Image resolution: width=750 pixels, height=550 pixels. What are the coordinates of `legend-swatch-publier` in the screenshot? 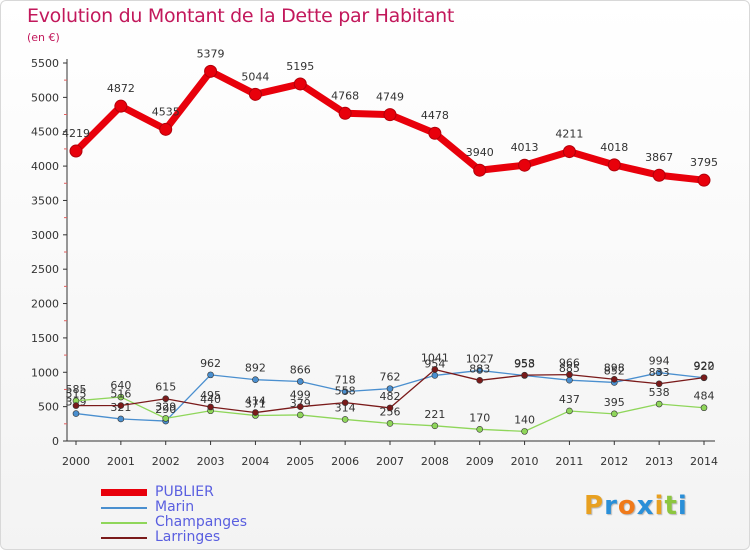 It's located at (124, 492).